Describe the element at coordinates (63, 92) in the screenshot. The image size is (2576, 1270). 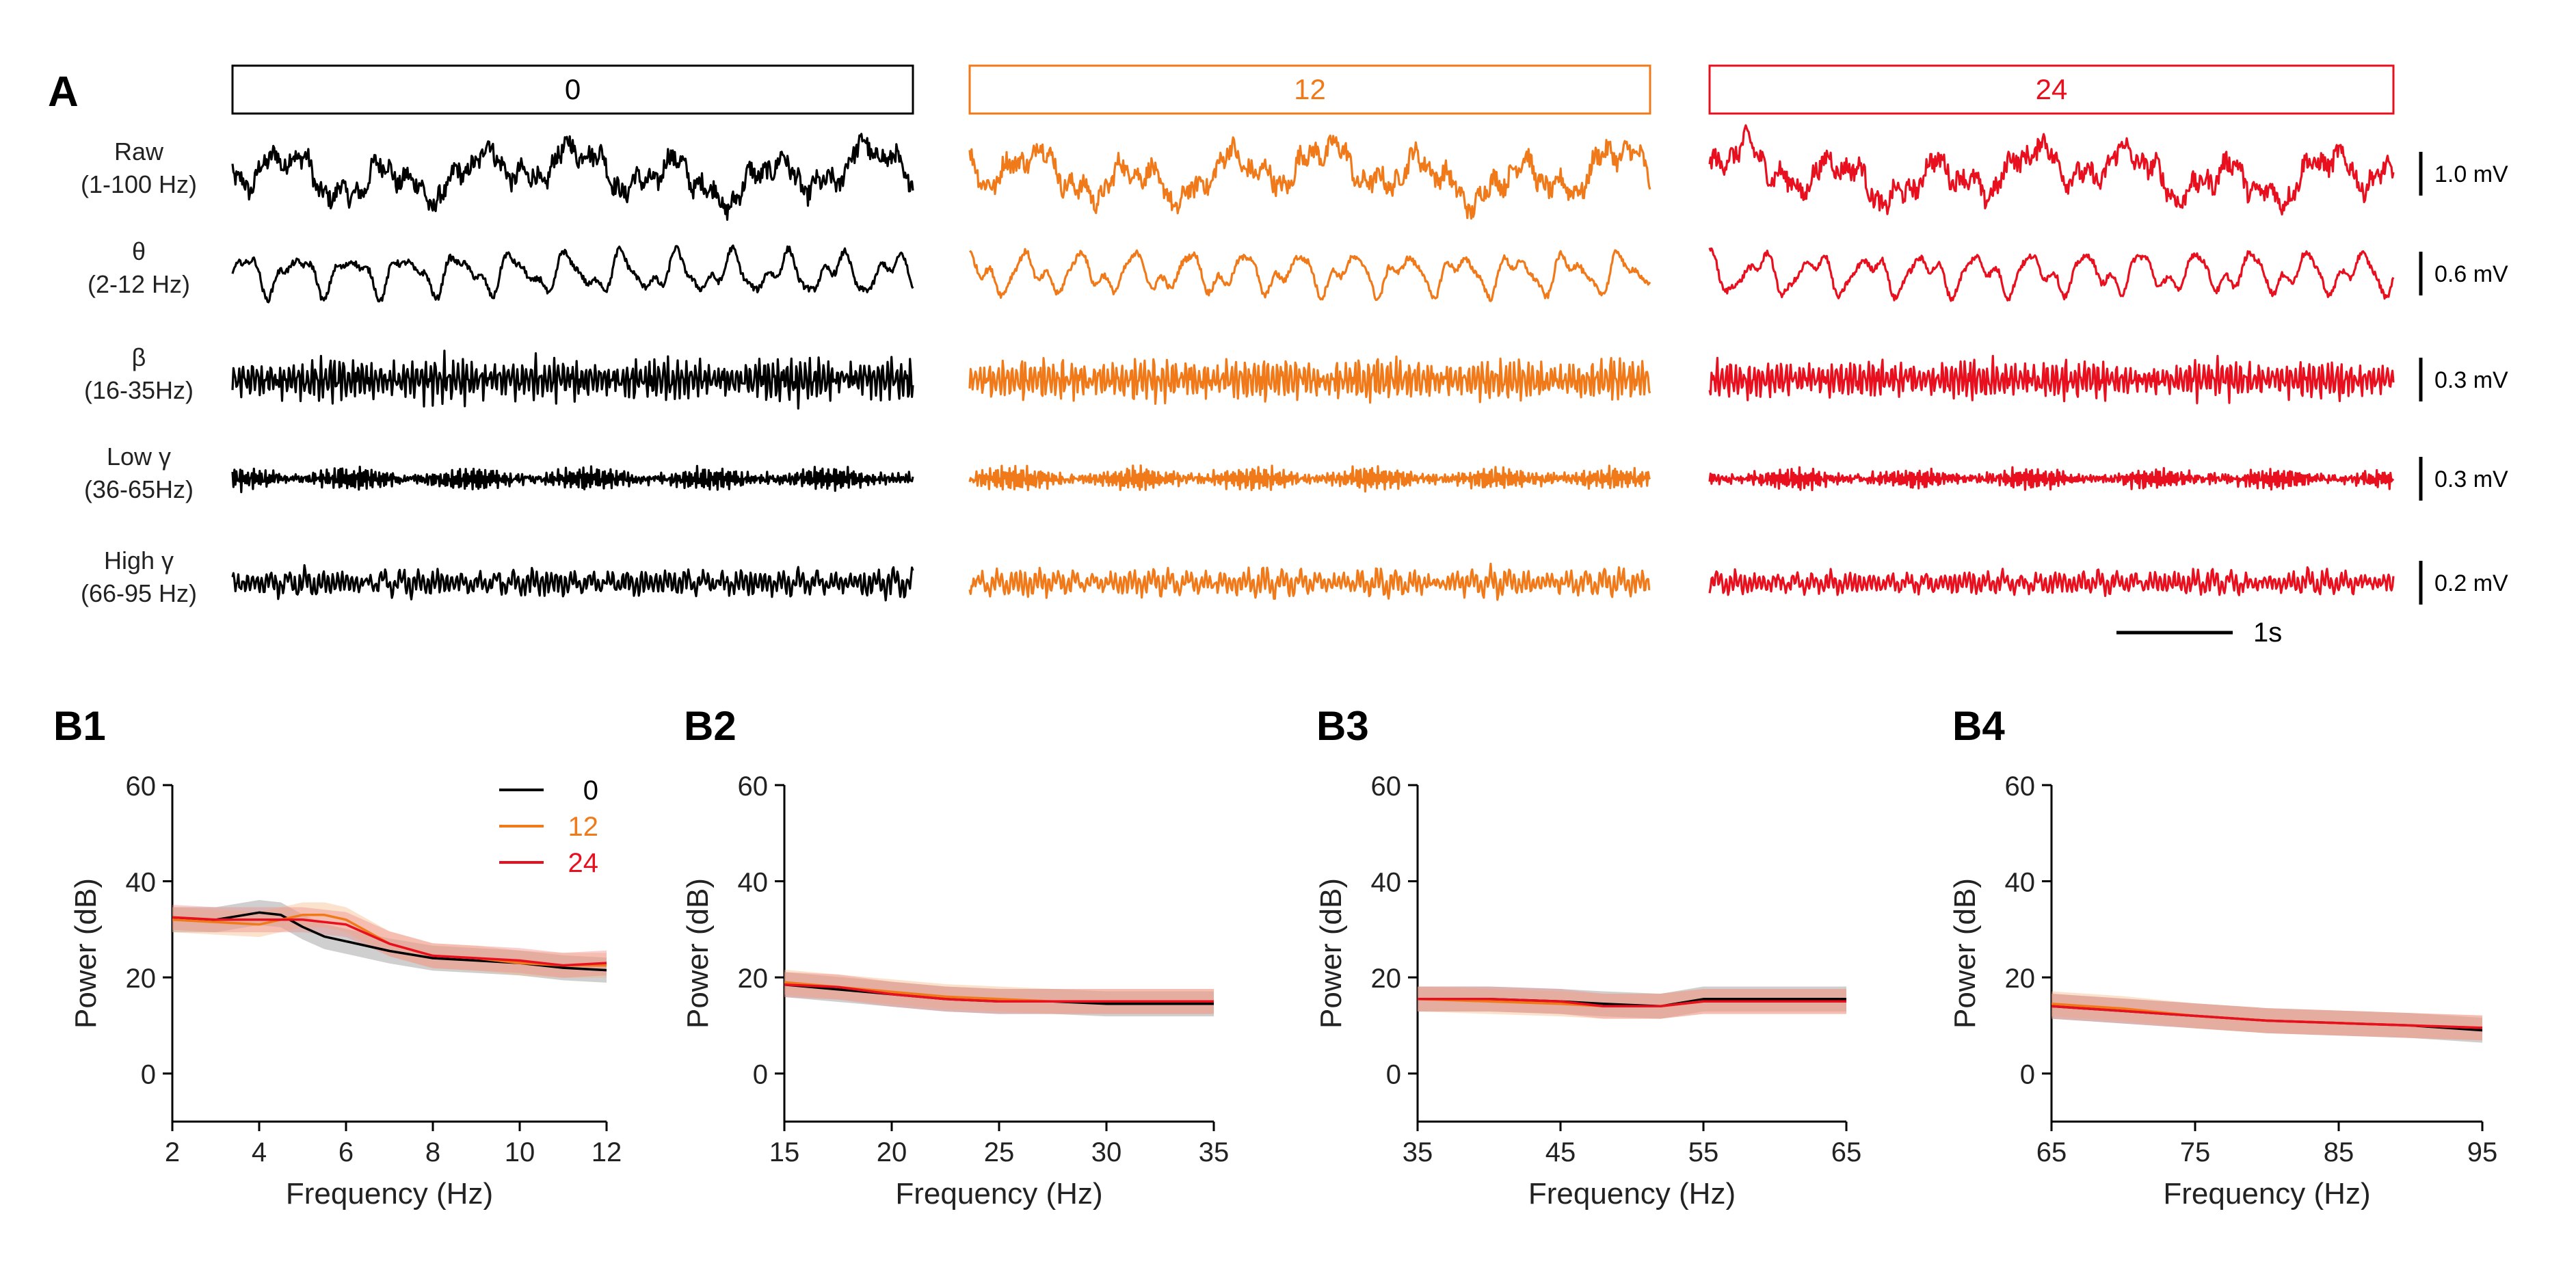
I see `panel-a-label: A` at that location.